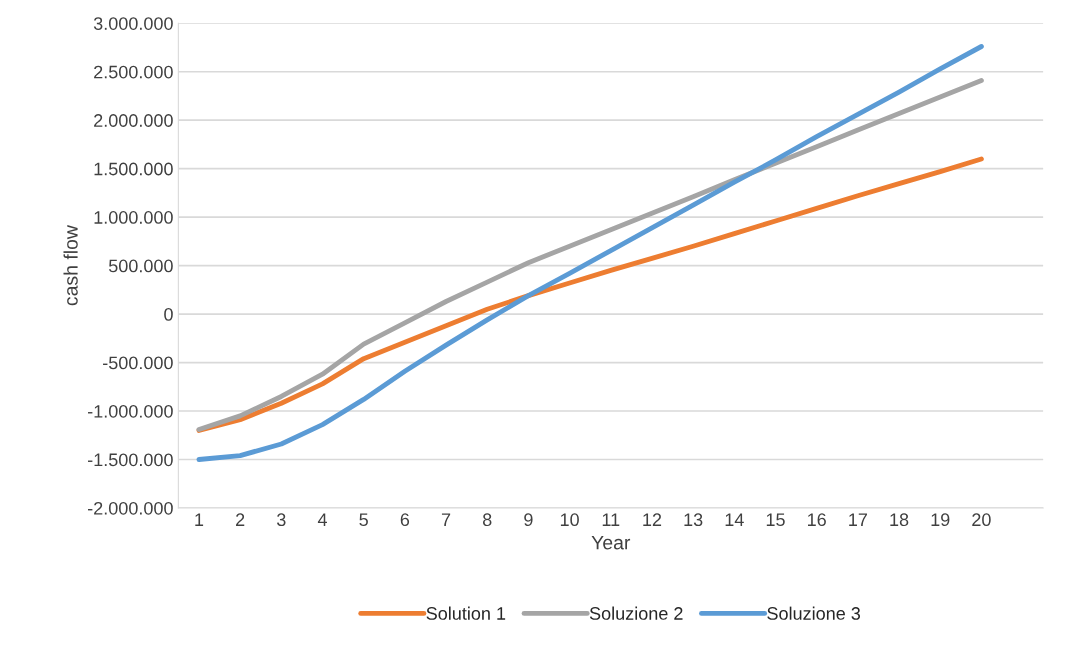 The height and width of the screenshot is (664, 1081). Describe the element at coordinates (240, 519) in the screenshot. I see `x-tick-label: 2` at that location.